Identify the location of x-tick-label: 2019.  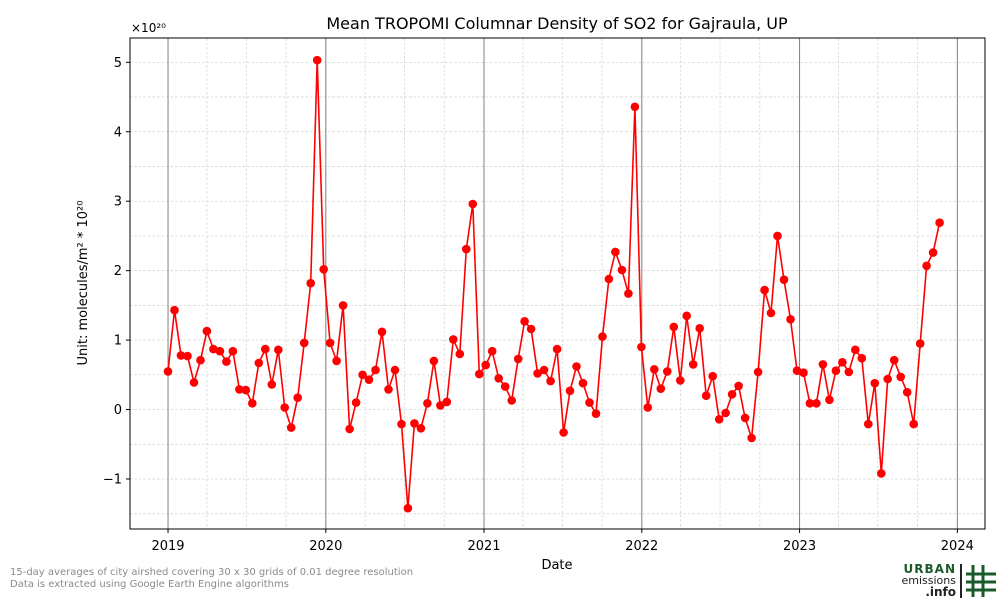
(167, 546).